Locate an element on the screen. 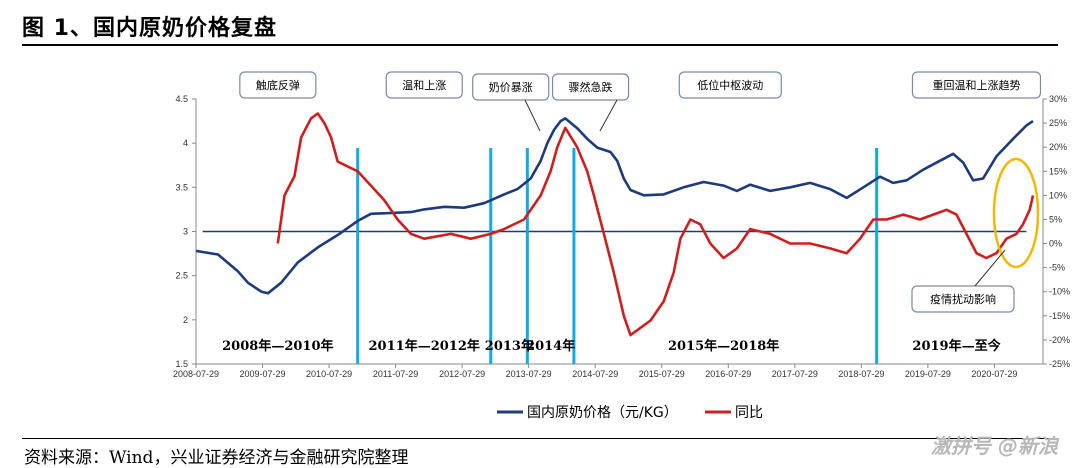 This screenshot has width=1080, height=468. phase-label: 疫情扰动影响 is located at coordinates (963, 299).